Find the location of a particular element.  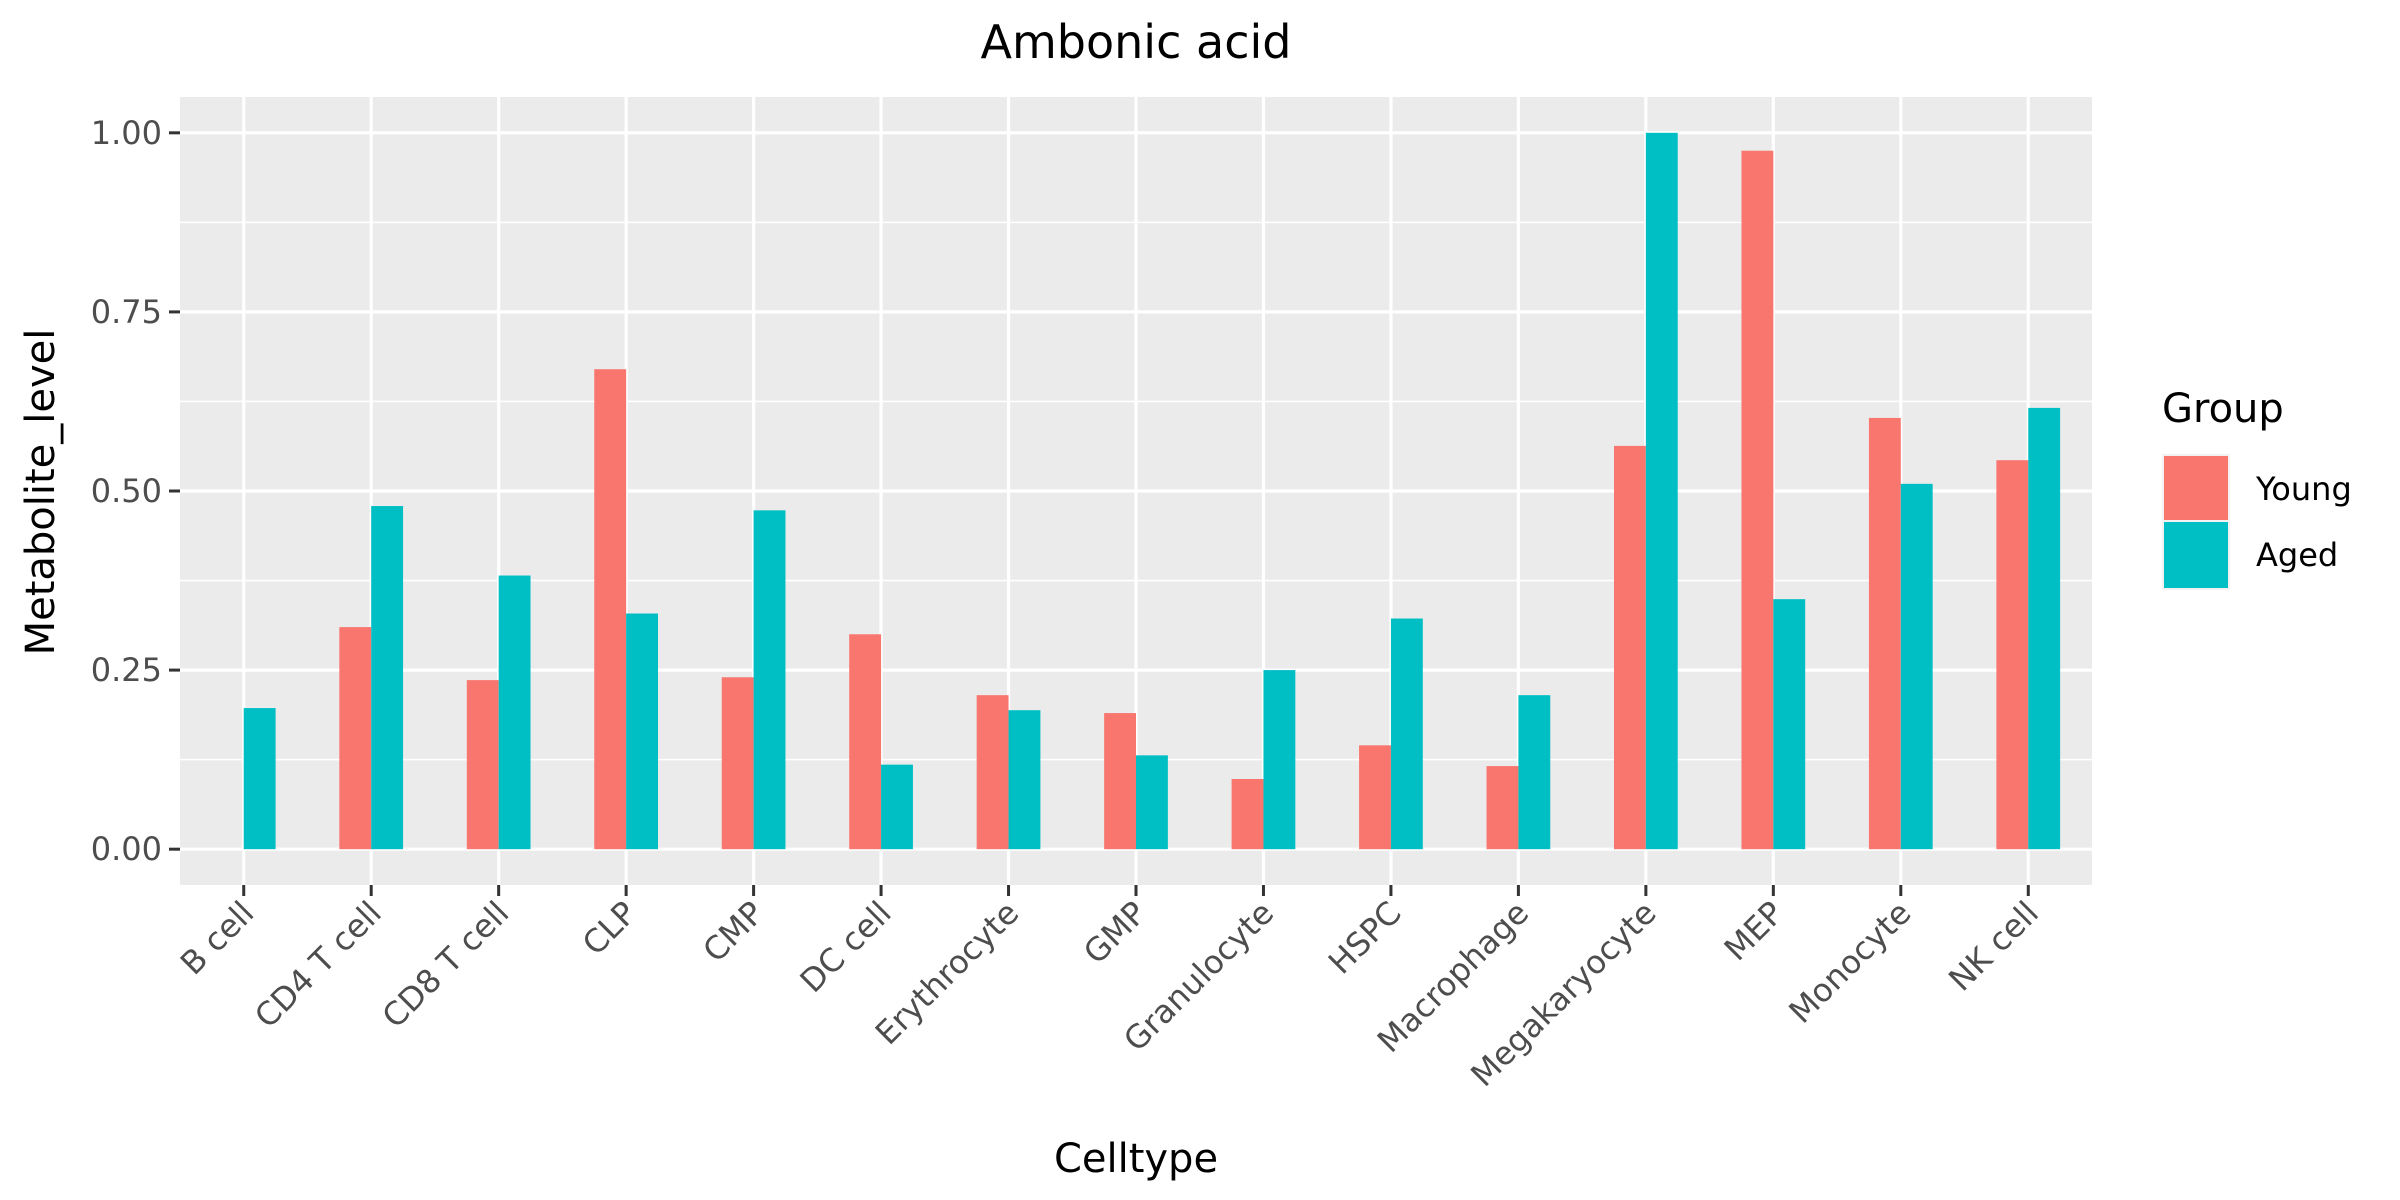

y-tick-label: 0.25 is located at coordinates (126, 670).